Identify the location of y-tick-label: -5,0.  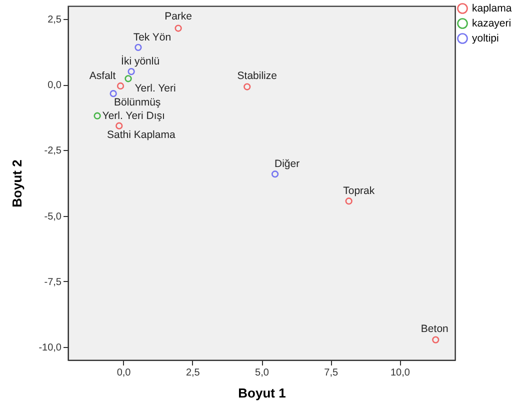
(53, 216).